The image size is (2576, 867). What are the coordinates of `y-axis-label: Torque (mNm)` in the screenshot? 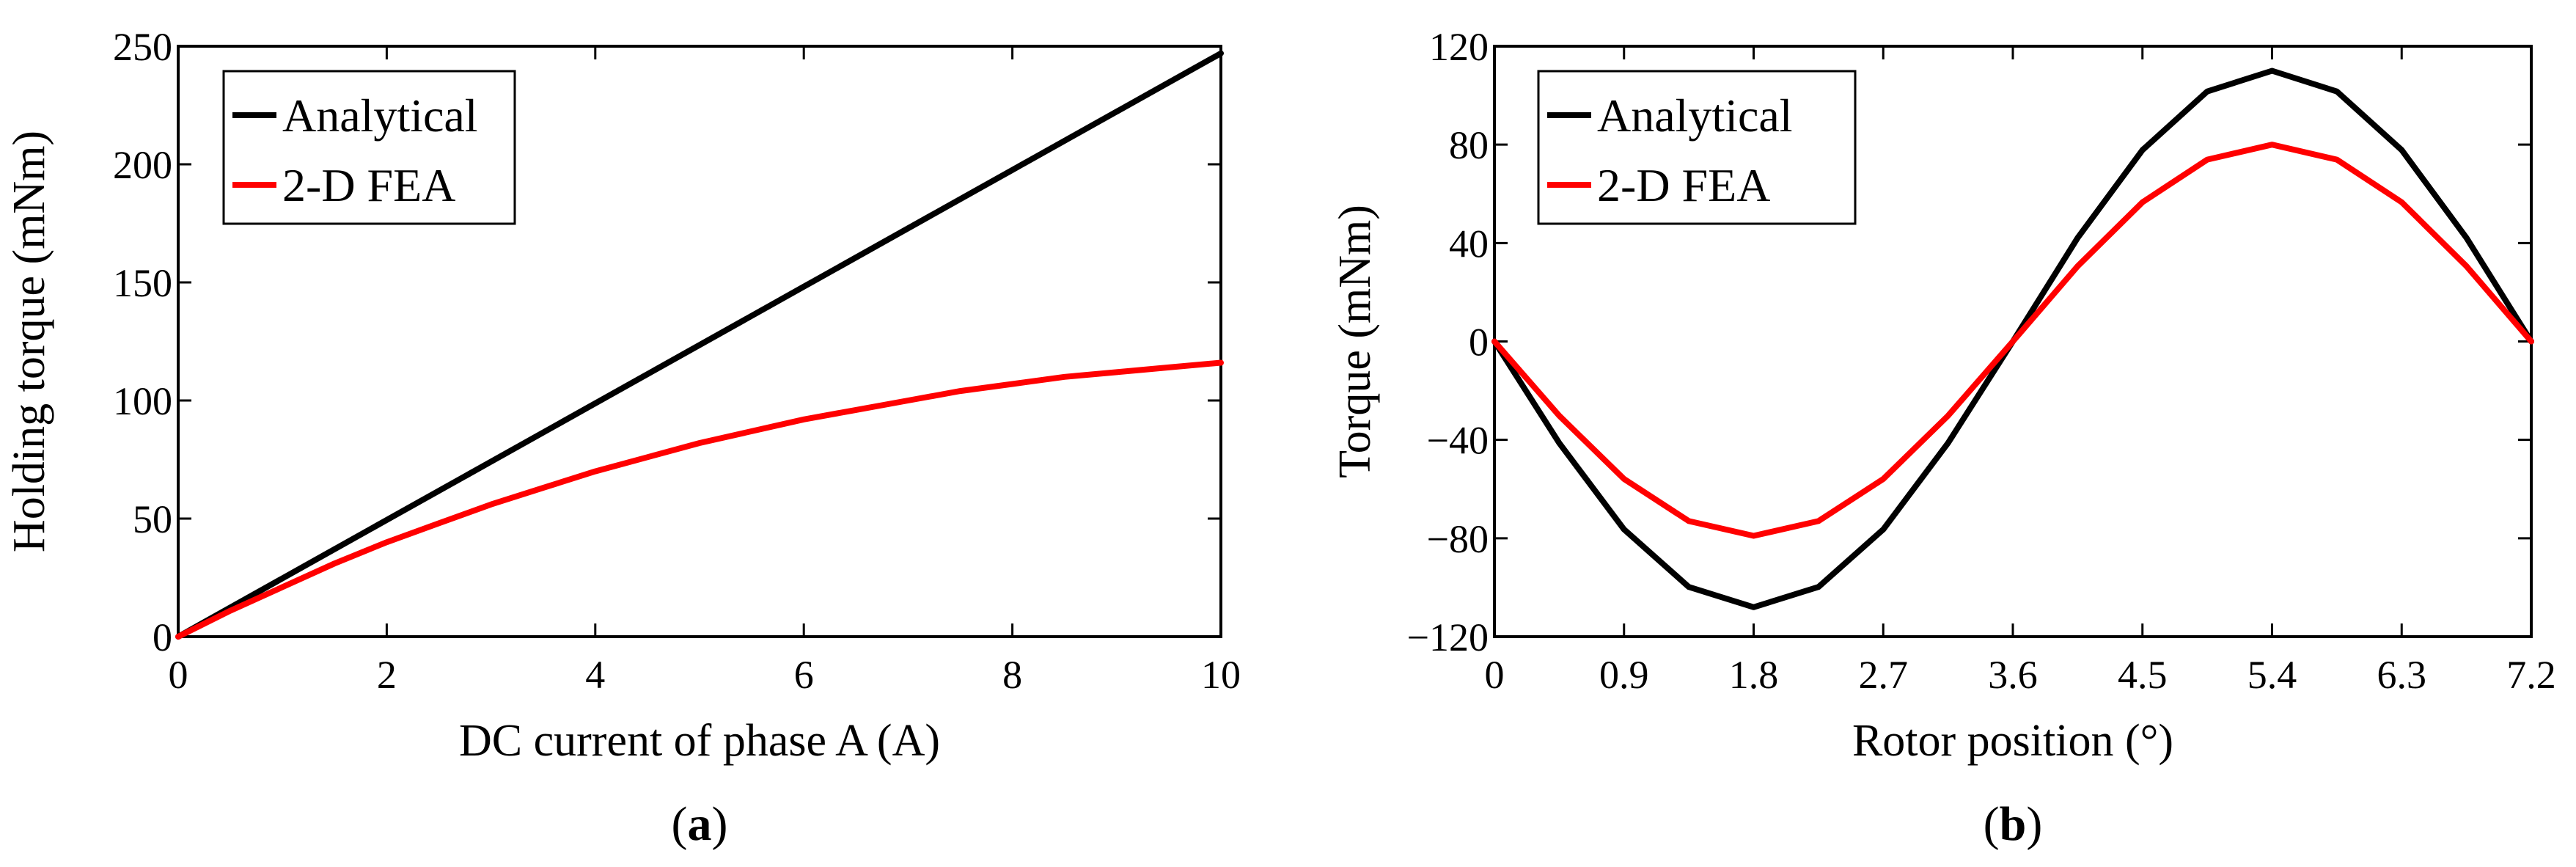 It's located at (1355, 341).